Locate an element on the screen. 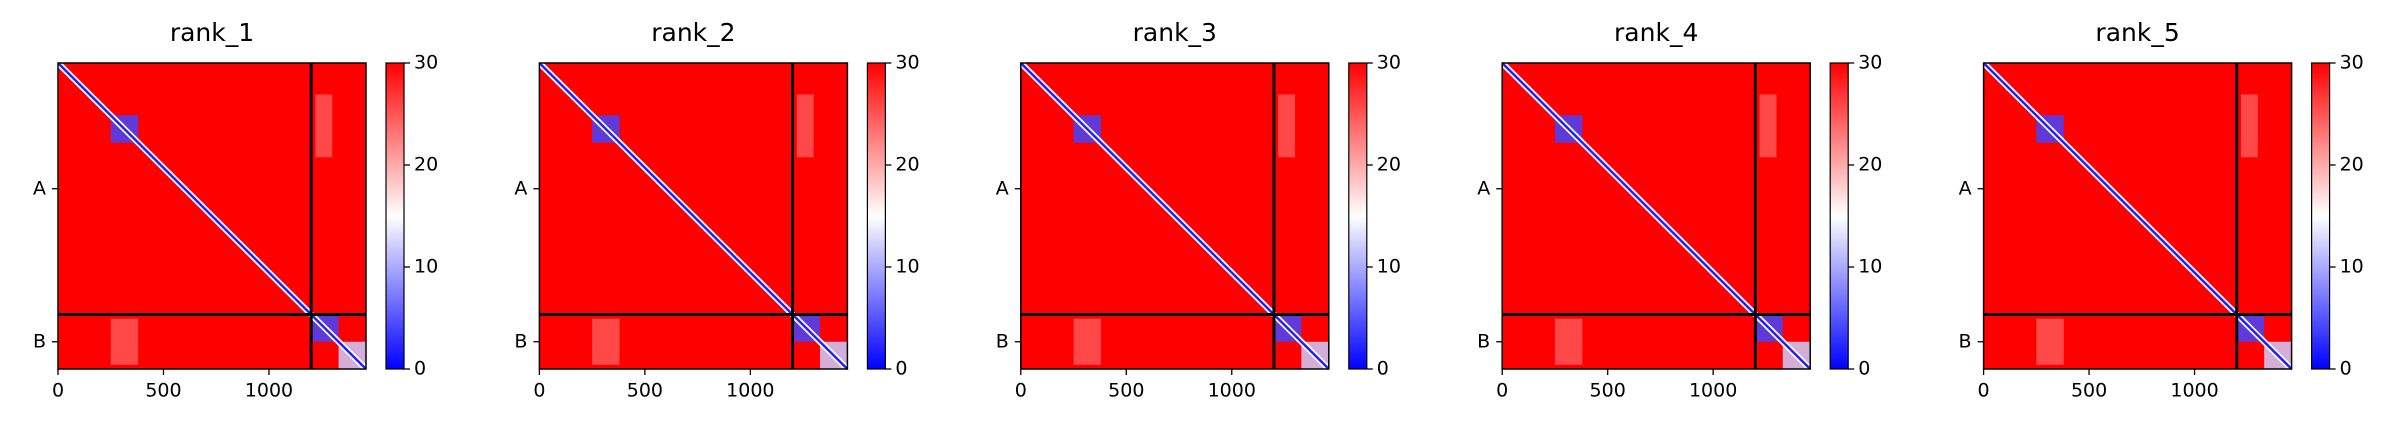 The width and height of the screenshot is (2401, 438). chart-title: rank_2 is located at coordinates (693, 32).